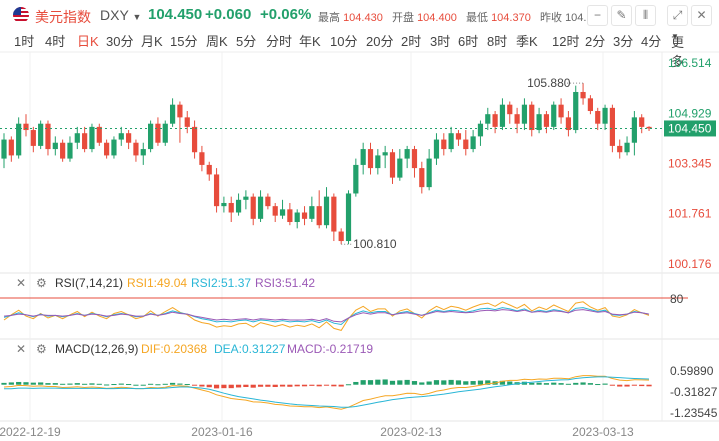  What do you see at coordinates (88, 41) in the screenshot?
I see `tab-daily: 日K` at bounding box center [88, 41].